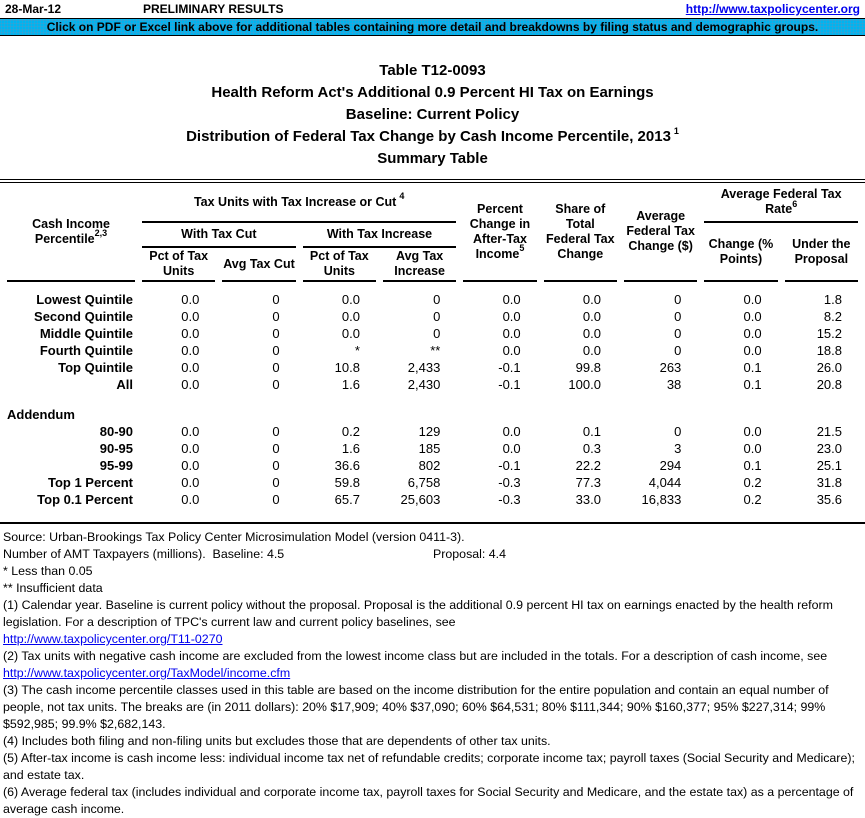 This screenshot has height=818, width=865. What do you see at coordinates (829, 350) in the screenshot?
I see `cell: 18.8` at bounding box center [829, 350].